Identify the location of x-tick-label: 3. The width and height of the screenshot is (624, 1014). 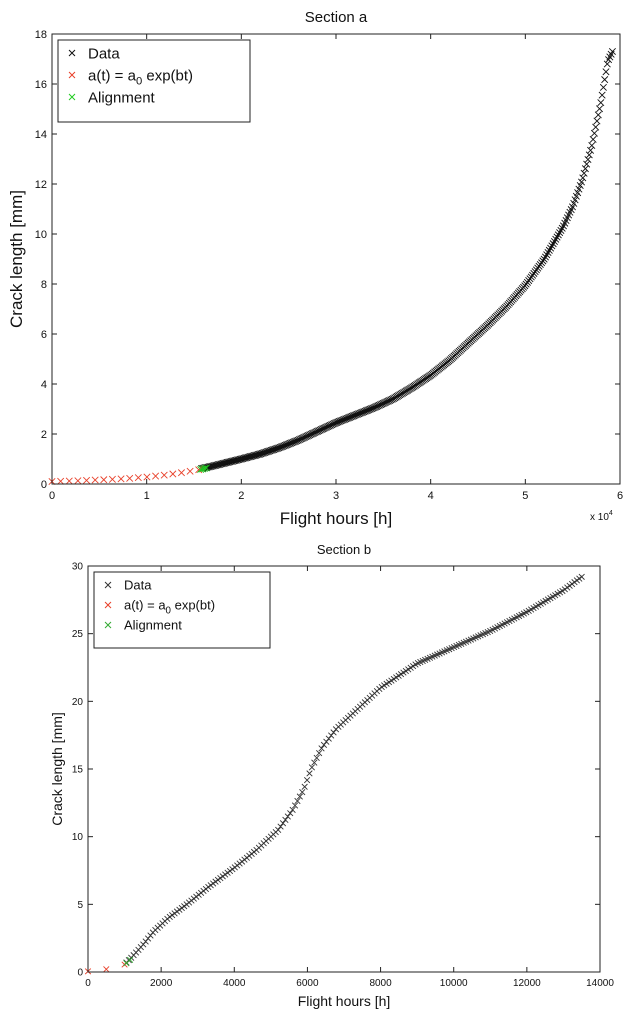
(336, 496).